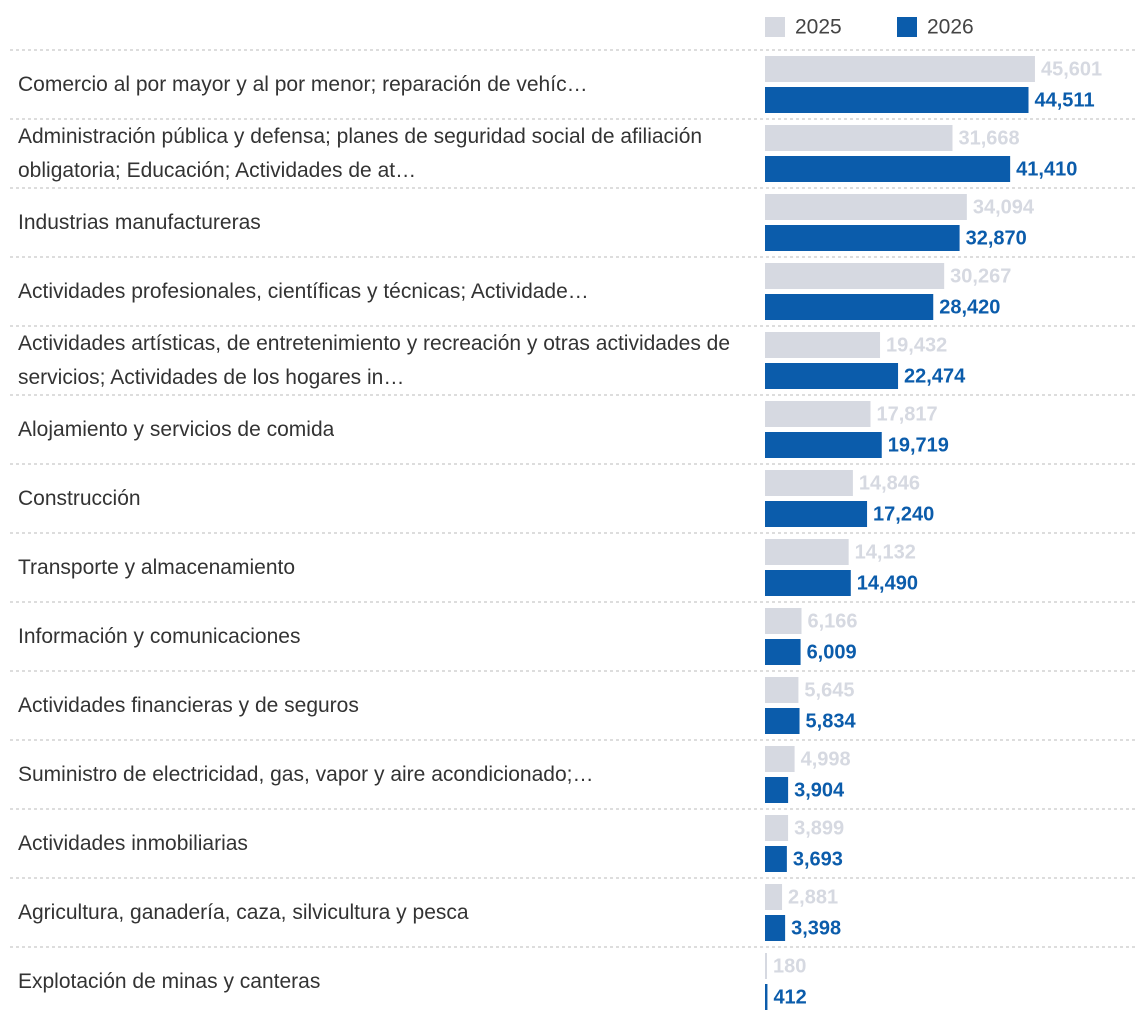 This screenshot has height=1016, width=1135. Describe the element at coordinates (169, 981) in the screenshot. I see `category-text: Explotación de minas y canteras` at that location.